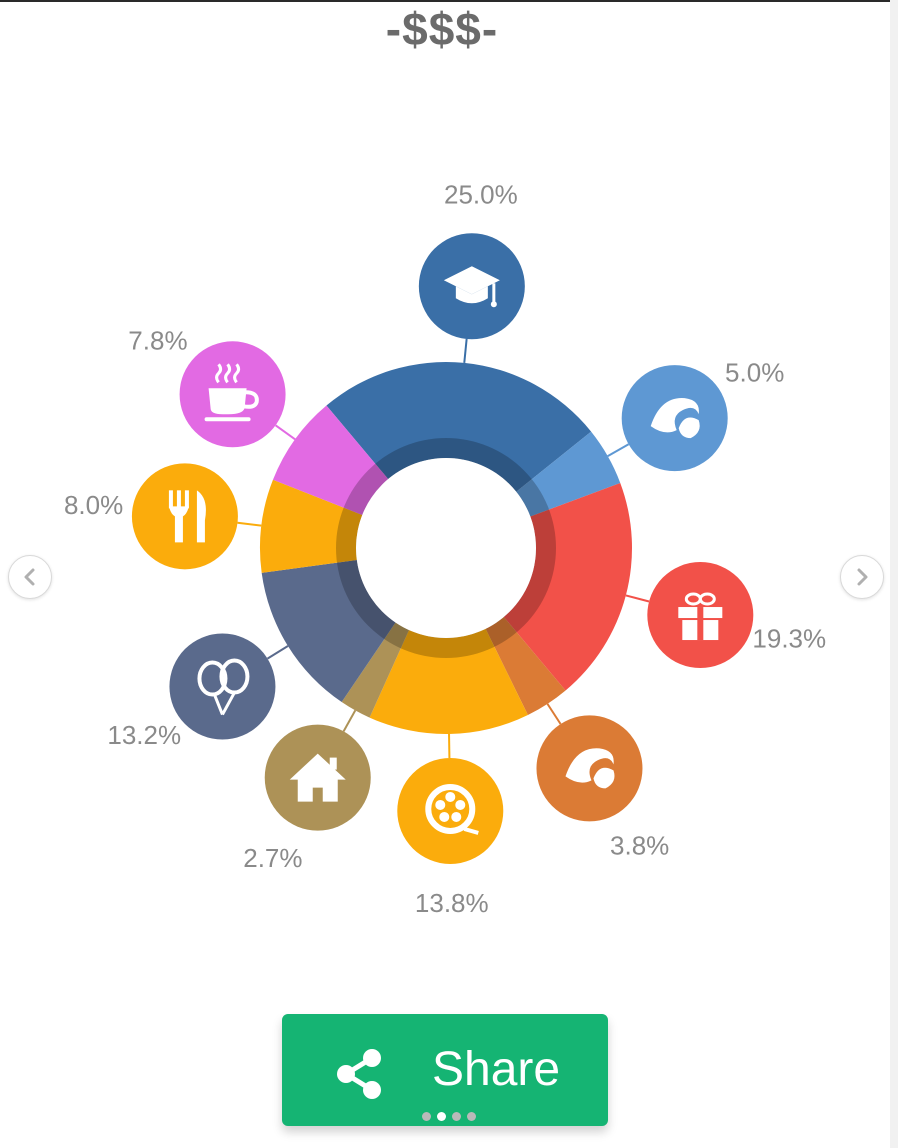  What do you see at coordinates (144, 735) in the screenshot?
I see `segment-percent-label: 13.2%` at bounding box center [144, 735].